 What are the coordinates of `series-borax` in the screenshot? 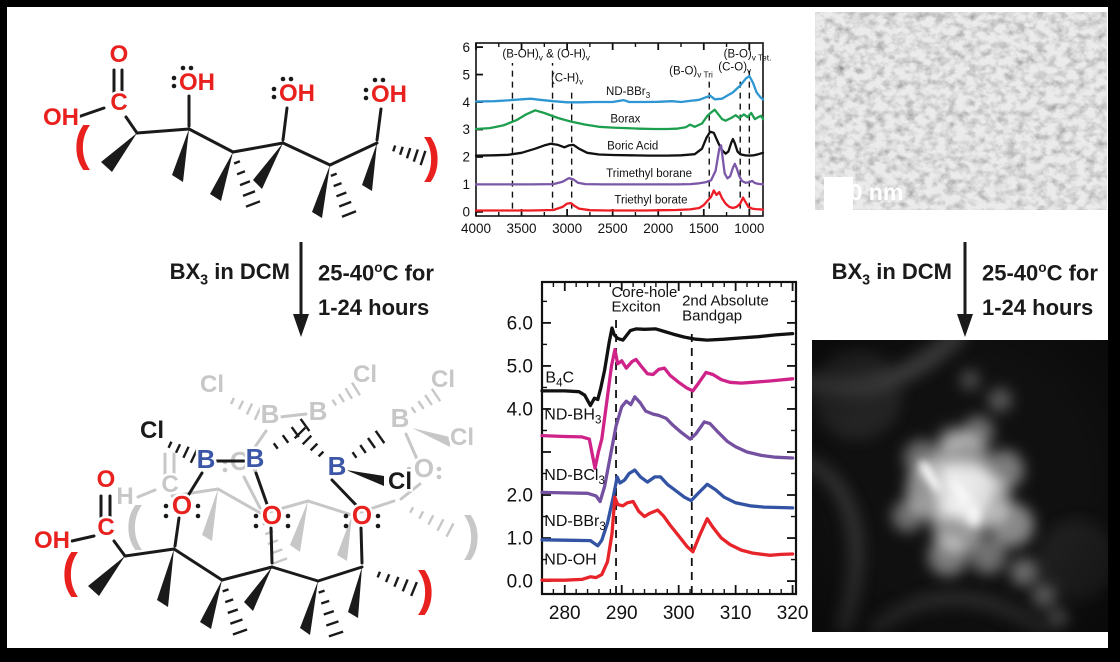 It's located at (619, 119).